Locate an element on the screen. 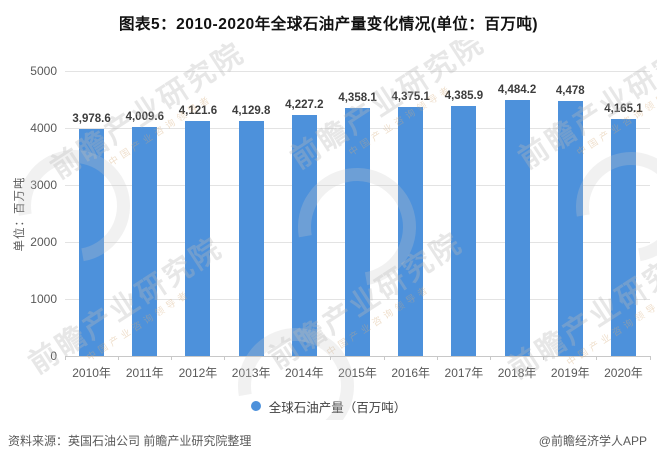 The width and height of the screenshot is (657, 461). source-text: 资料来源：英国石油公司 前瞻产业研究院整理 is located at coordinates (130, 441).